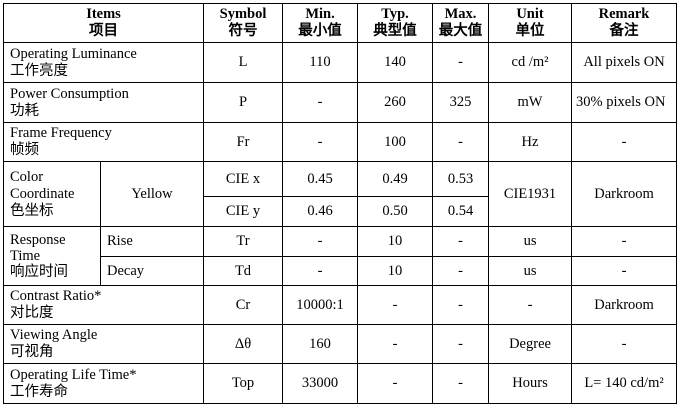  What do you see at coordinates (32, 210) in the screenshot?
I see `item-zh: 色坐标` at bounding box center [32, 210].